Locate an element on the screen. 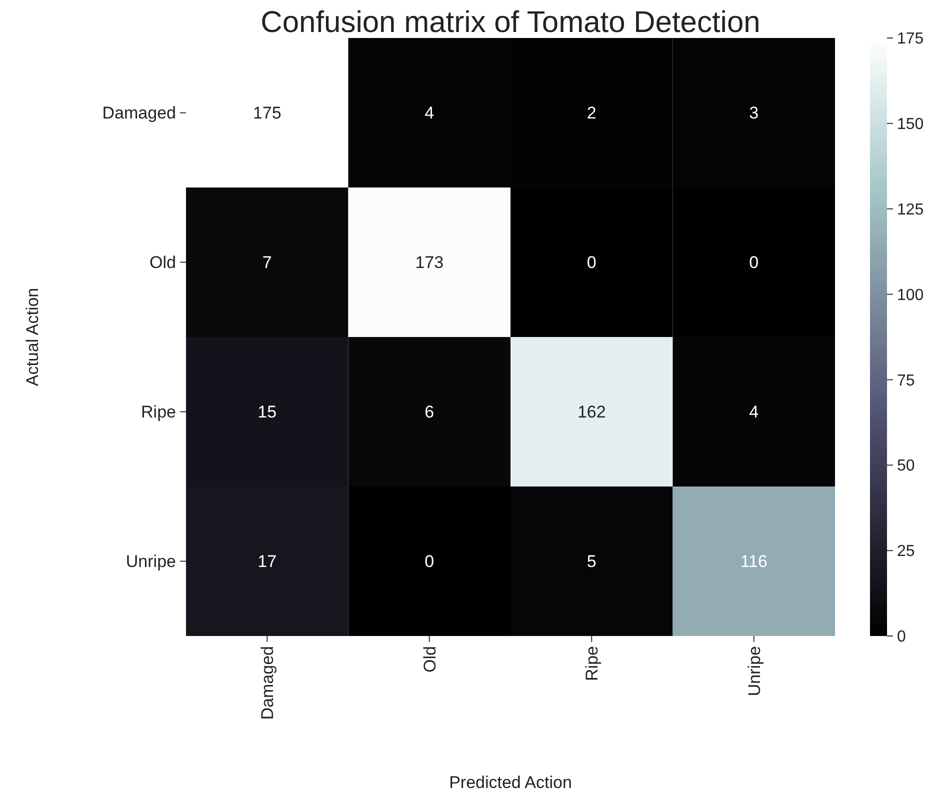 This screenshot has width=952, height=799. color-bar-label: 25 is located at coordinates (906, 551).